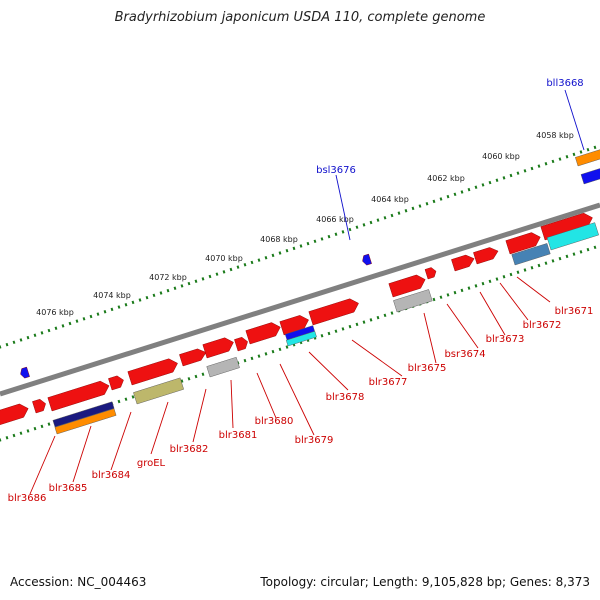 Image resolution: width=600 pixels, height=600 pixels. Describe the element at coordinates (168, 277) in the screenshot. I see `scale-label: 4072 kbp` at that location.